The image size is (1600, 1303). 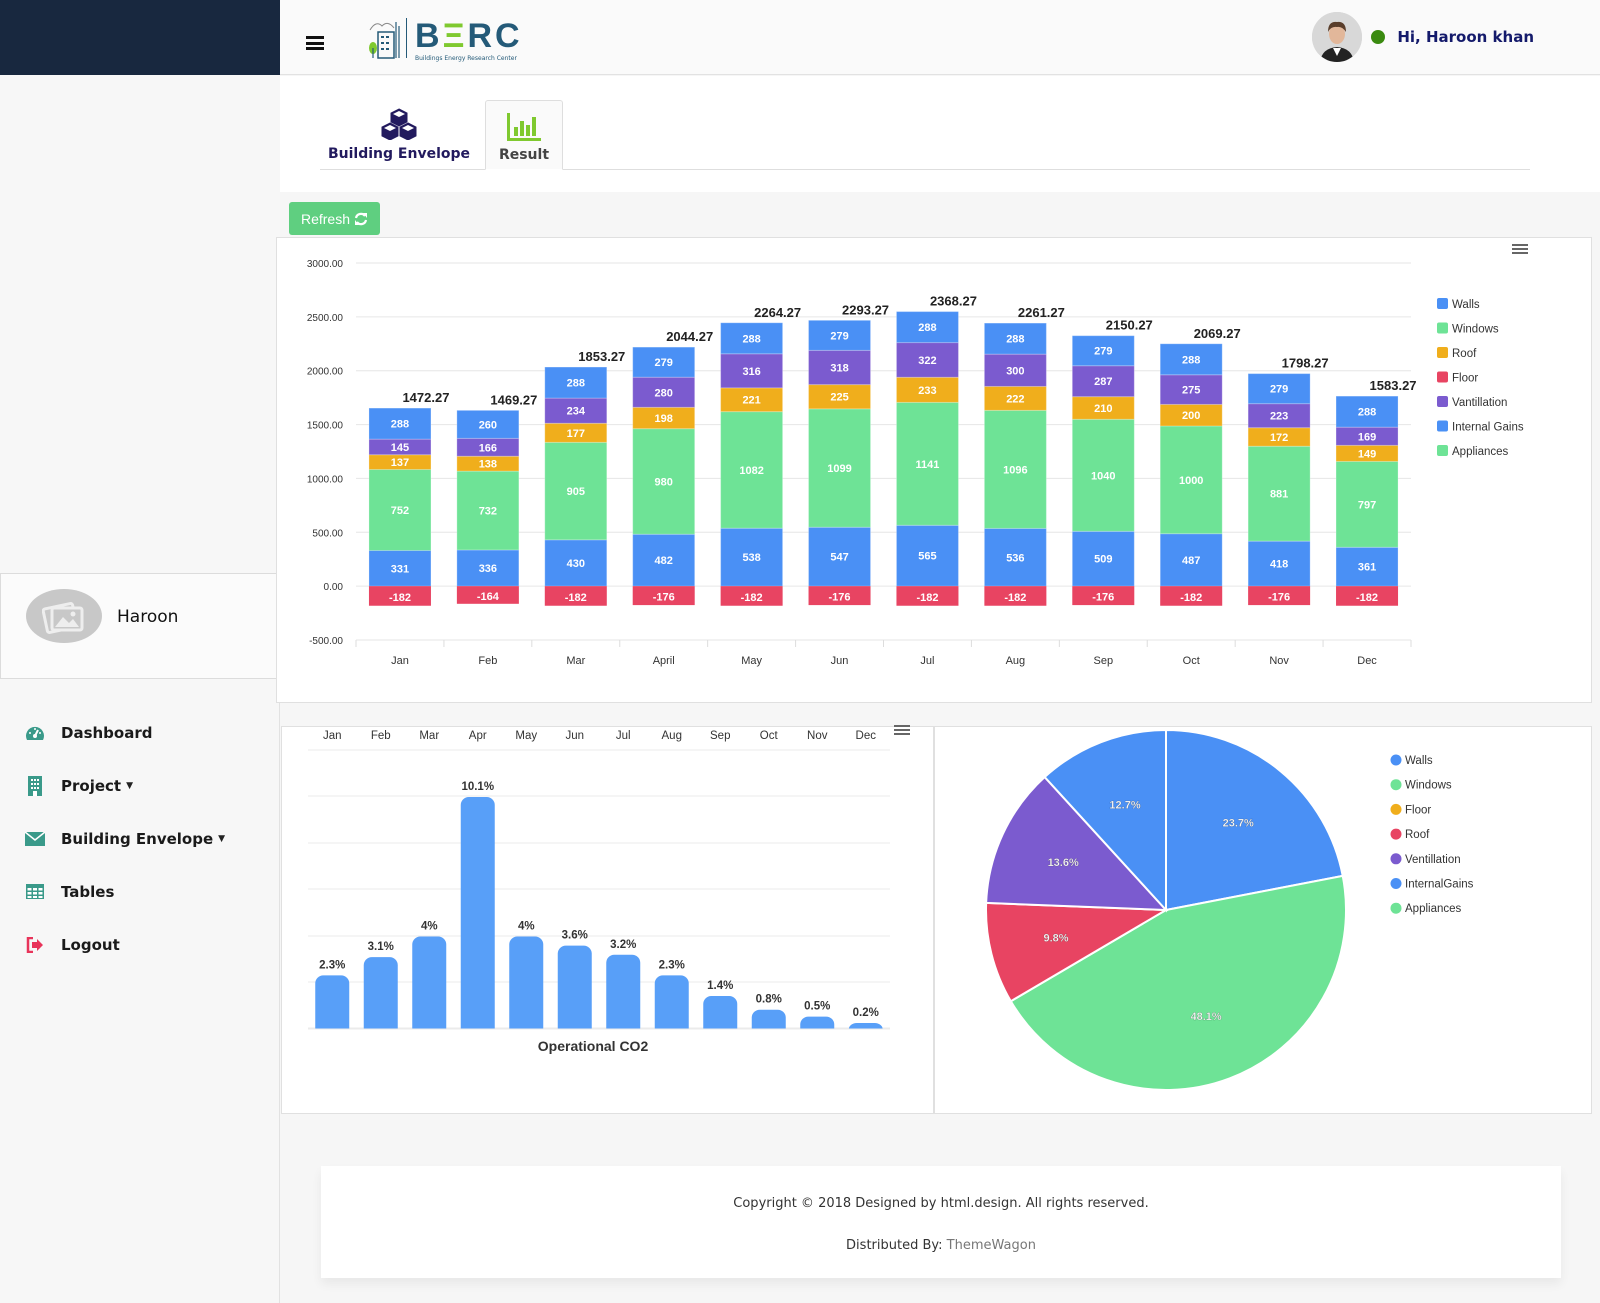 I want to click on total-label: 2150.27, so click(x=1129, y=325).